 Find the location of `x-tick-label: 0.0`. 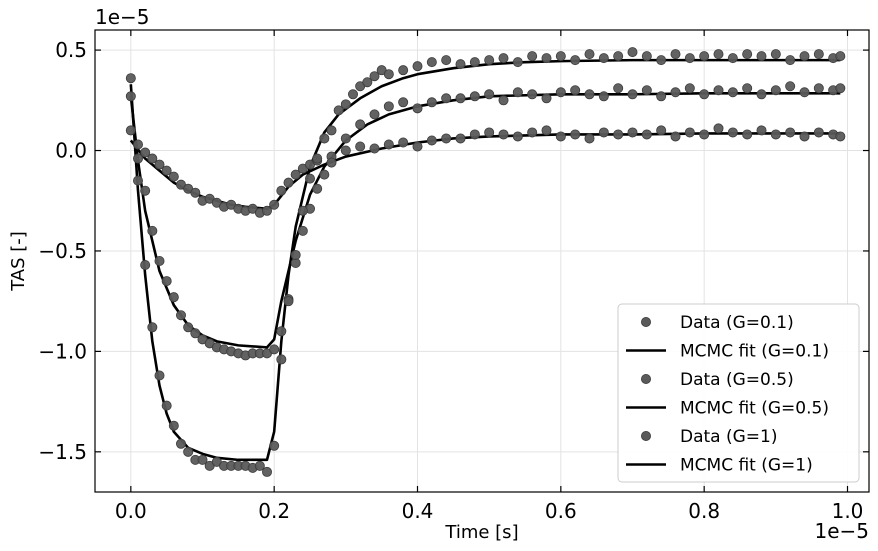

x-tick-label: 0.0 is located at coordinates (131, 511).